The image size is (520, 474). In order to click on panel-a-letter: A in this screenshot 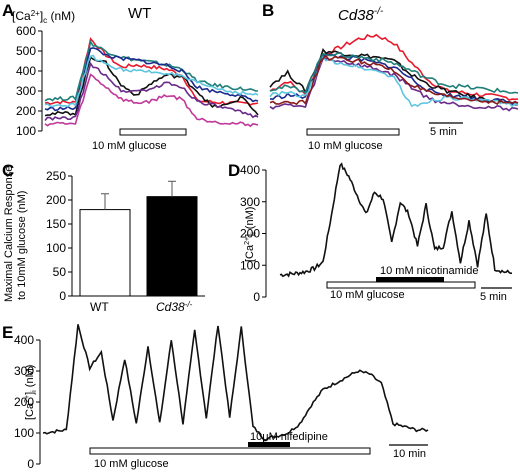, I will do `click(8, 10)`.